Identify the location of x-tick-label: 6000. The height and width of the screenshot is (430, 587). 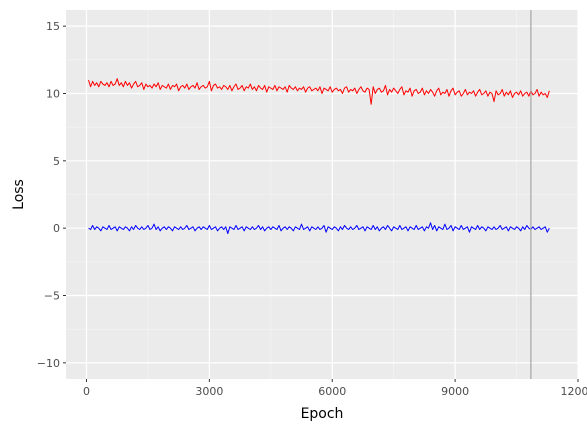
(332, 391).